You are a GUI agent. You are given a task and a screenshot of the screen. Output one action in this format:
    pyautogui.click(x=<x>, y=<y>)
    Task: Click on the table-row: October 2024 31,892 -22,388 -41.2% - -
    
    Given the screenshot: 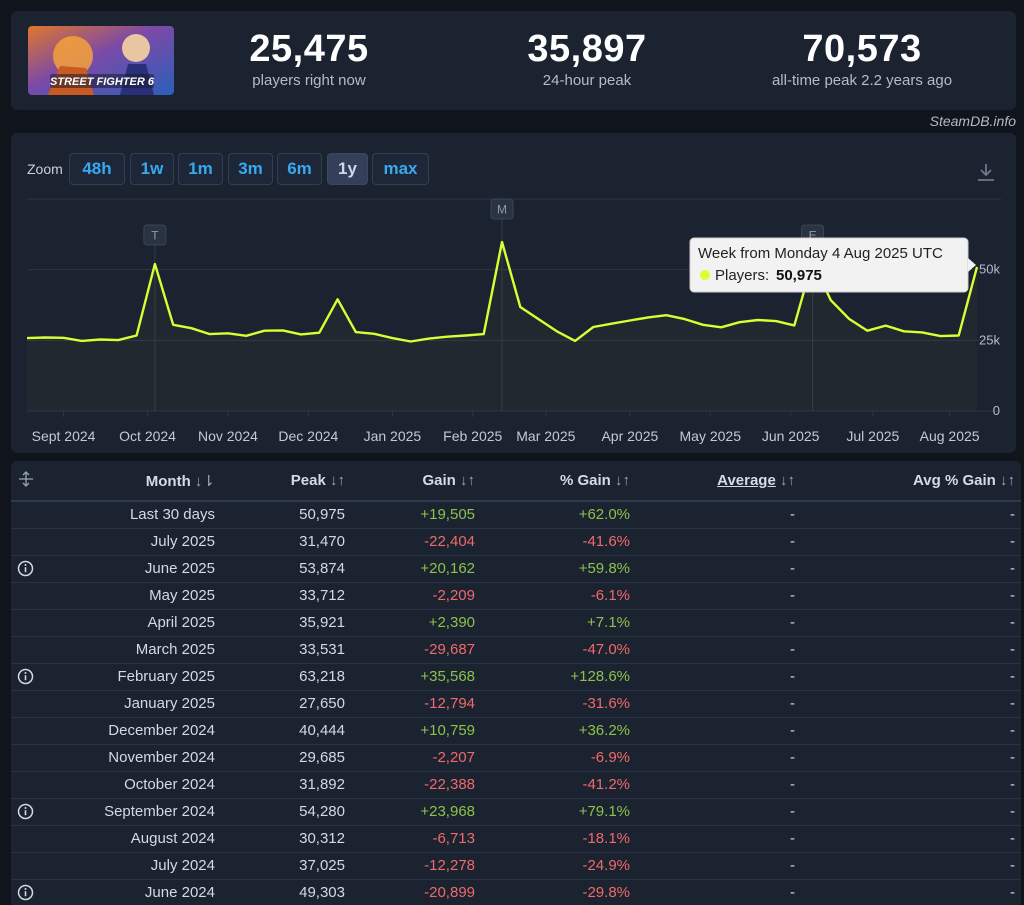 What is the action you would take?
    pyautogui.click(x=516, y=785)
    